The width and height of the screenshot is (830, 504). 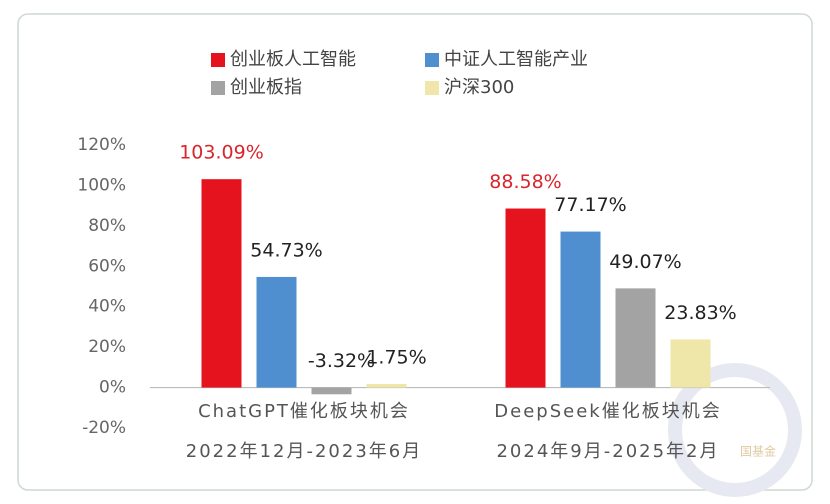 I want to click on value-label: 88.58%, so click(x=525, y=182).